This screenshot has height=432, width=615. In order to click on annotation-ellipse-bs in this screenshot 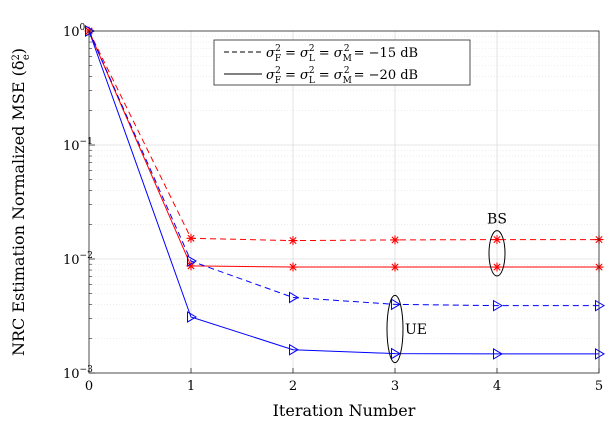, I will do `click(497, 253)`.